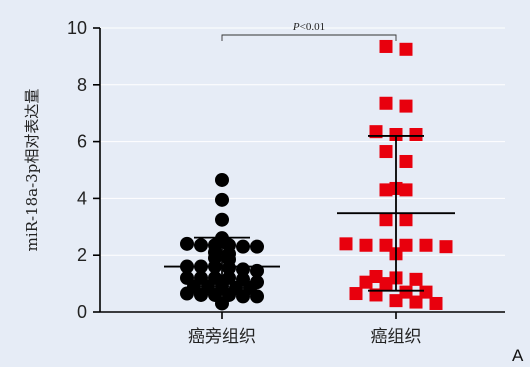  Describe the element at coordinates (83, 170) in the screenshot. I see `y-ticks: 0 2 4 6 8 10` at that location.